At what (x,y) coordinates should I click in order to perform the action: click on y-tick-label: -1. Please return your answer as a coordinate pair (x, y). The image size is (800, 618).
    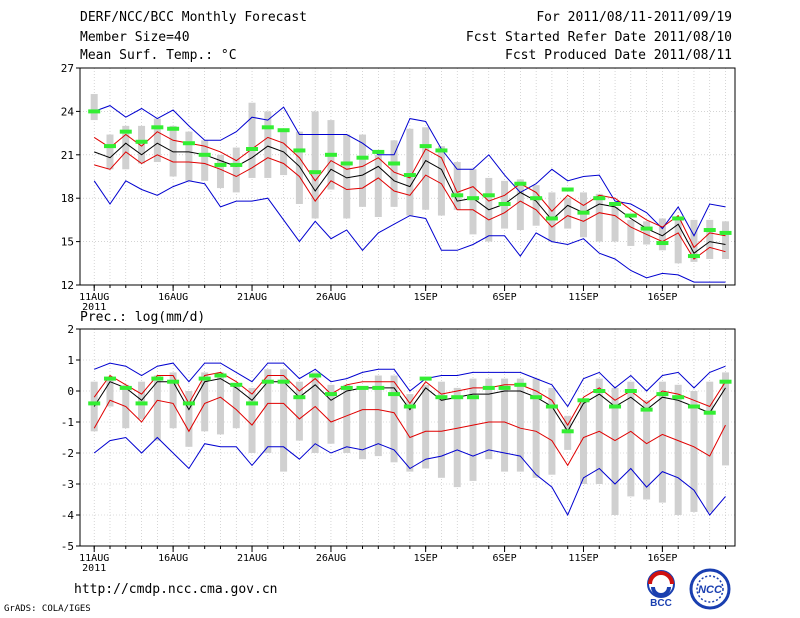
    Looking at the image, I should click on (67, 422).